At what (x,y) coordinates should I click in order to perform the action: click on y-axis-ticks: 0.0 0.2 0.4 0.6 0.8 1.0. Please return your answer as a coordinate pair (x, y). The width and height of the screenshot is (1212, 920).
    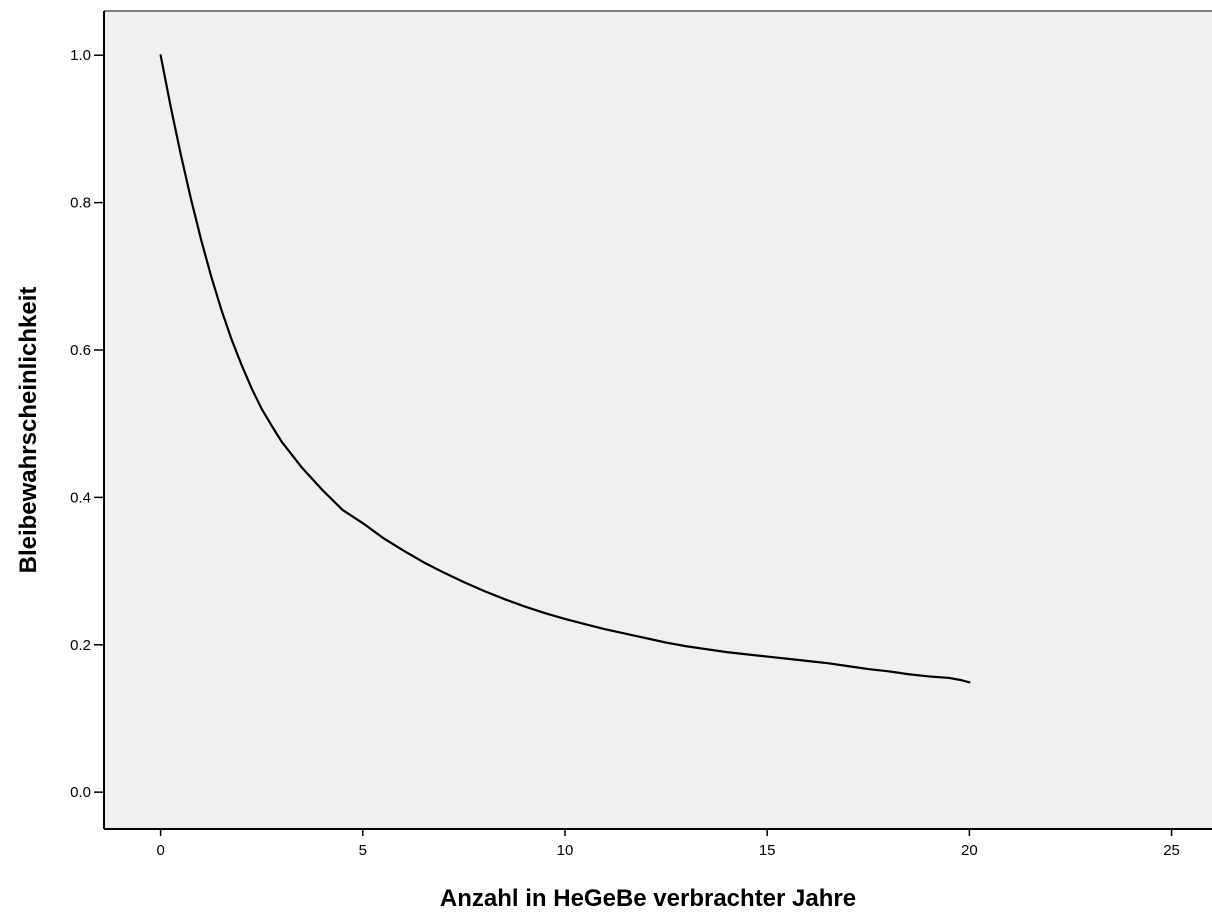
    Looking at the image, I should click on (87, 424).